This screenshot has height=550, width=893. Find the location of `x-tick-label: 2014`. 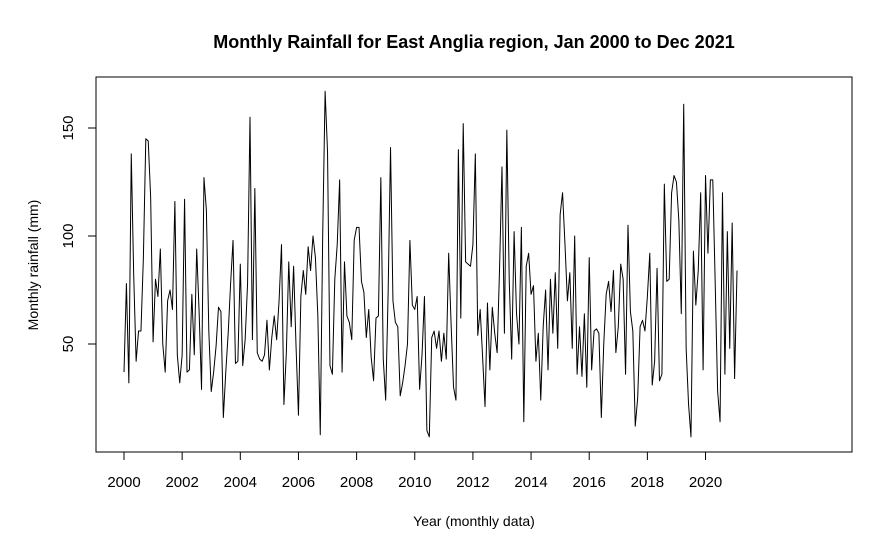

x-tick-label: 2014 is located at coordinates (530, 482).